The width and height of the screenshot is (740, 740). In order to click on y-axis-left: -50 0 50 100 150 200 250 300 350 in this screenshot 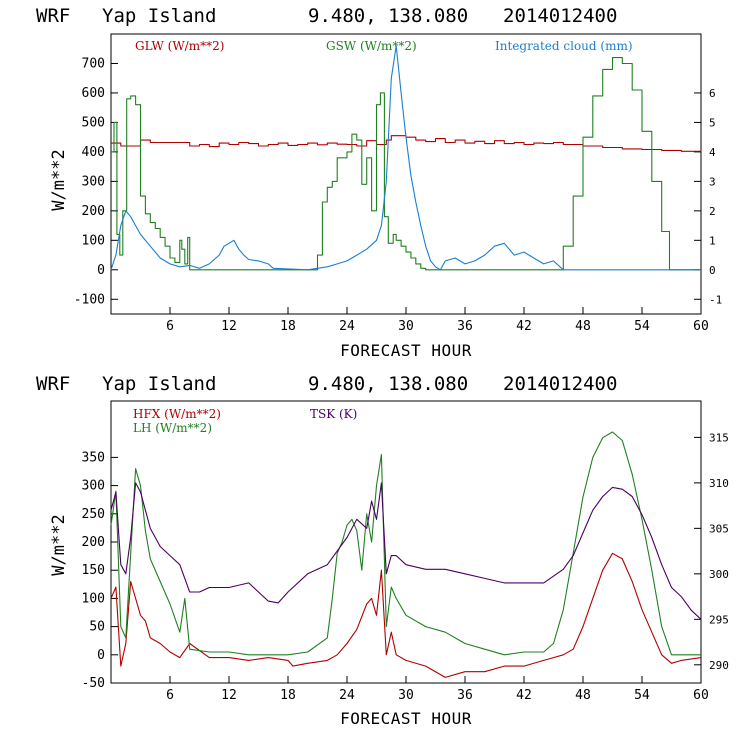, I will do `click(100, 570)`.